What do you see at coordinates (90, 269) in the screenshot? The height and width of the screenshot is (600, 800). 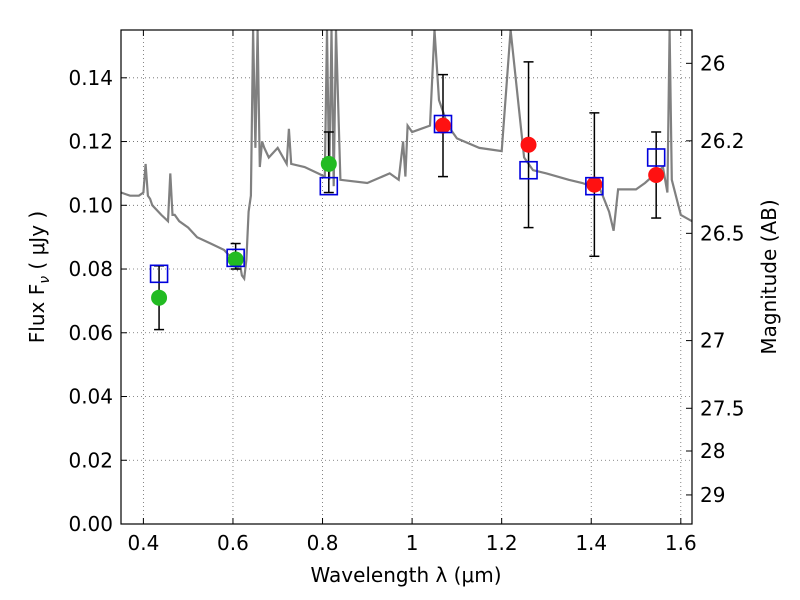 I see `y-tick-label: 0.08` at bounding box center [90, 269].